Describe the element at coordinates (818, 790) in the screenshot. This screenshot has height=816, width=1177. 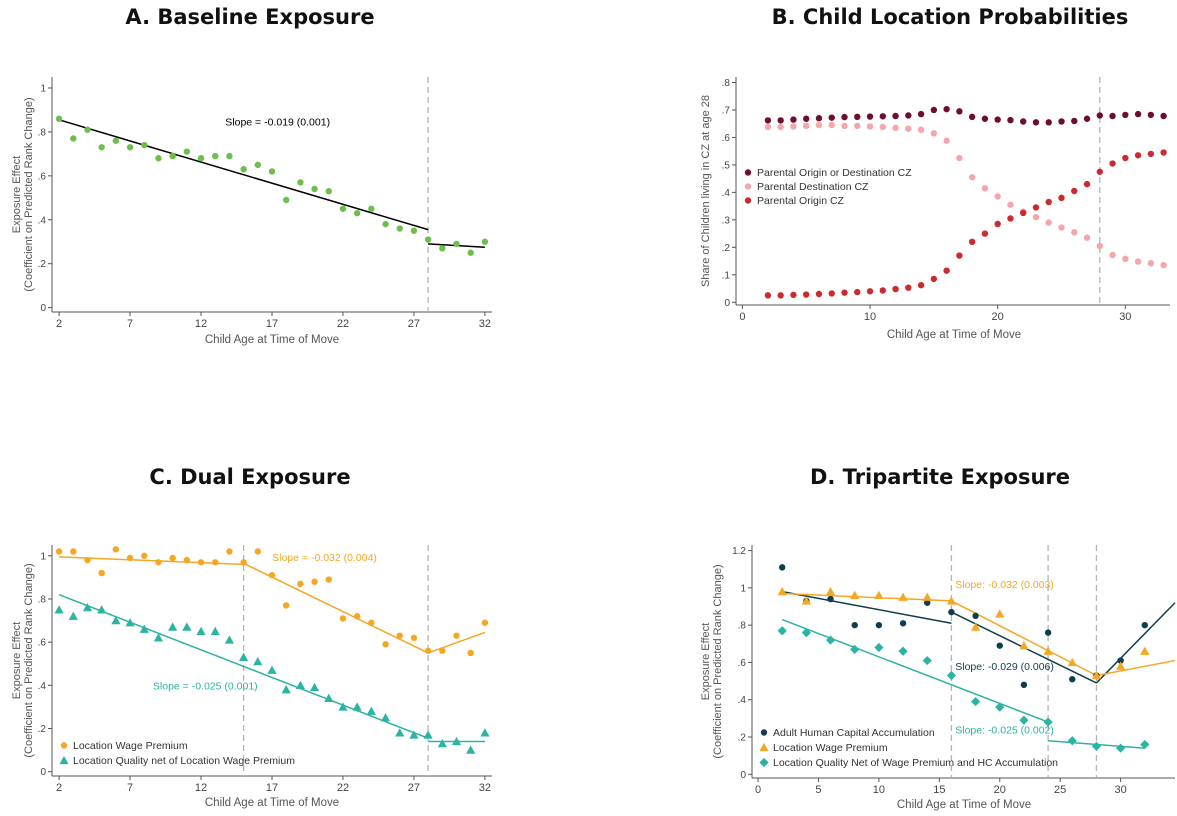
I see `x-tick-label: 5` at that location.